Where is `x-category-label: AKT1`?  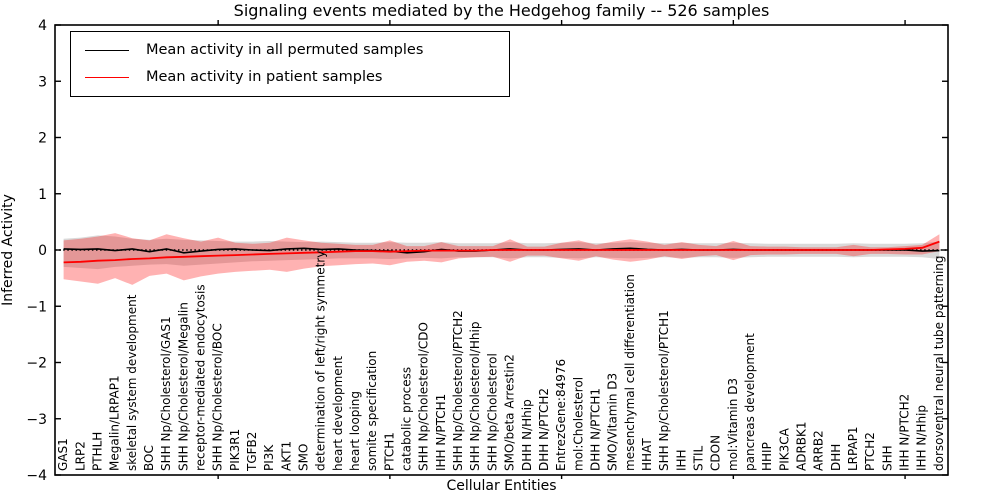
x-category-label: AKT1 is located at coordinates (286, 456).